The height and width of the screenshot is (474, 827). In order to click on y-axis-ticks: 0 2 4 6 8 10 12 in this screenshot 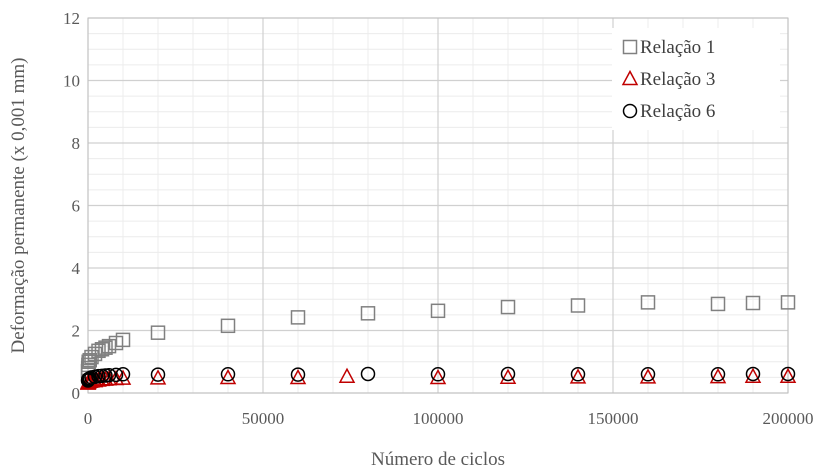, I will do `click(72, 206)`.